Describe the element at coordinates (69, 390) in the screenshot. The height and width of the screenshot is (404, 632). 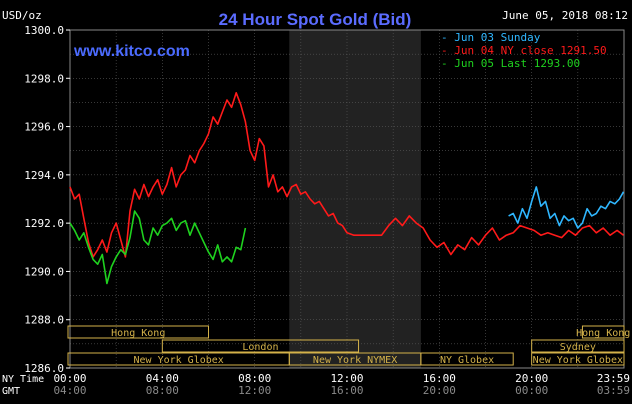
I see `x-tick-label-gmt: 04:00` at that location.